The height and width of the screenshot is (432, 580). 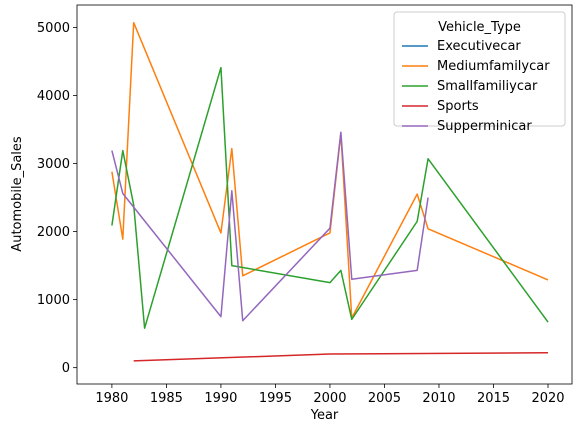 What do you see at coordinates (17, 194) in the screenshot?
I see `y-axis-label: Automobile_Sales` at bounding box center [17, 194].